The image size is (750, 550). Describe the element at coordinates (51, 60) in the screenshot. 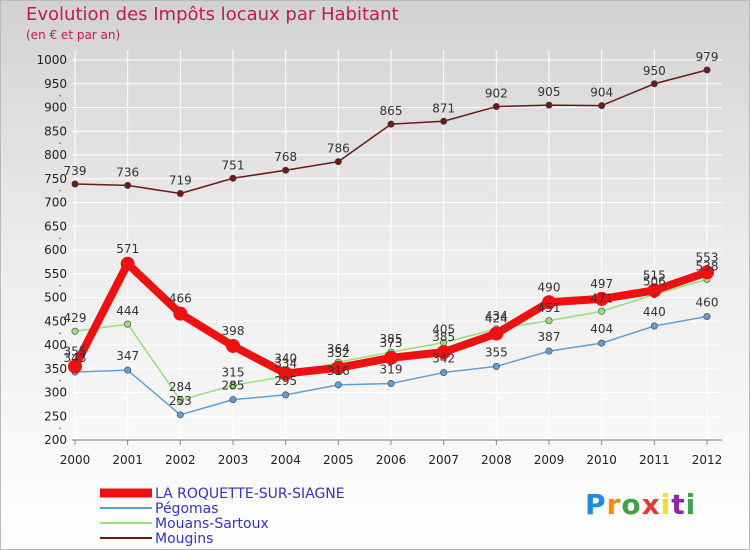

I see `y-tick-label: 1000` at that location.